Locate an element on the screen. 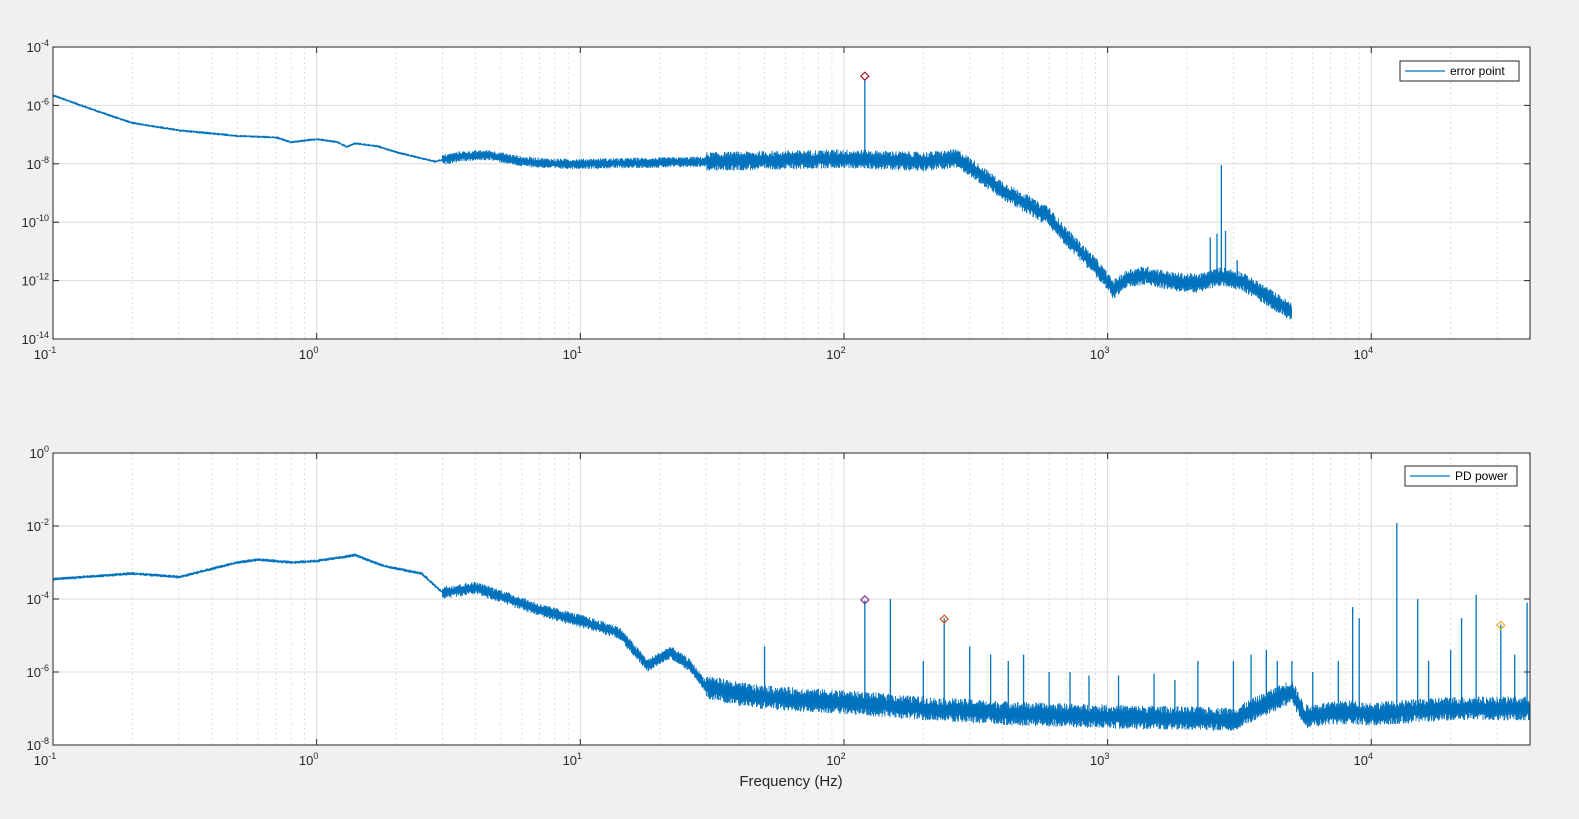  y-tick-label: 10⁻¹² is located at coordinates (35, 280).